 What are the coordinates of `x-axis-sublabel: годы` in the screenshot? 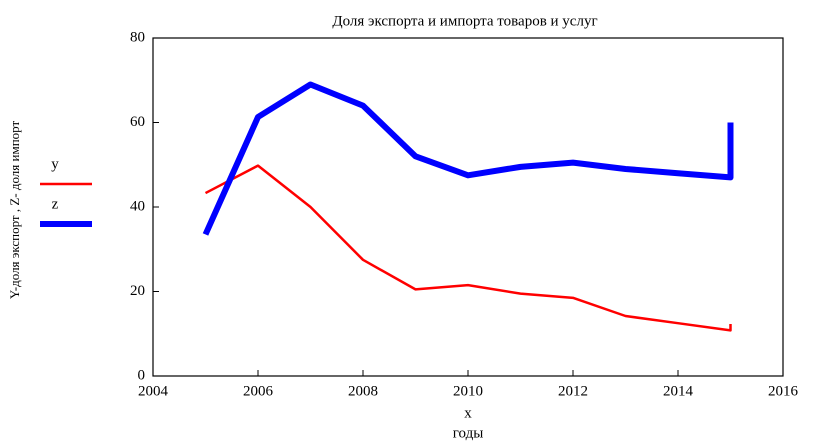 It's located at (468, 433).